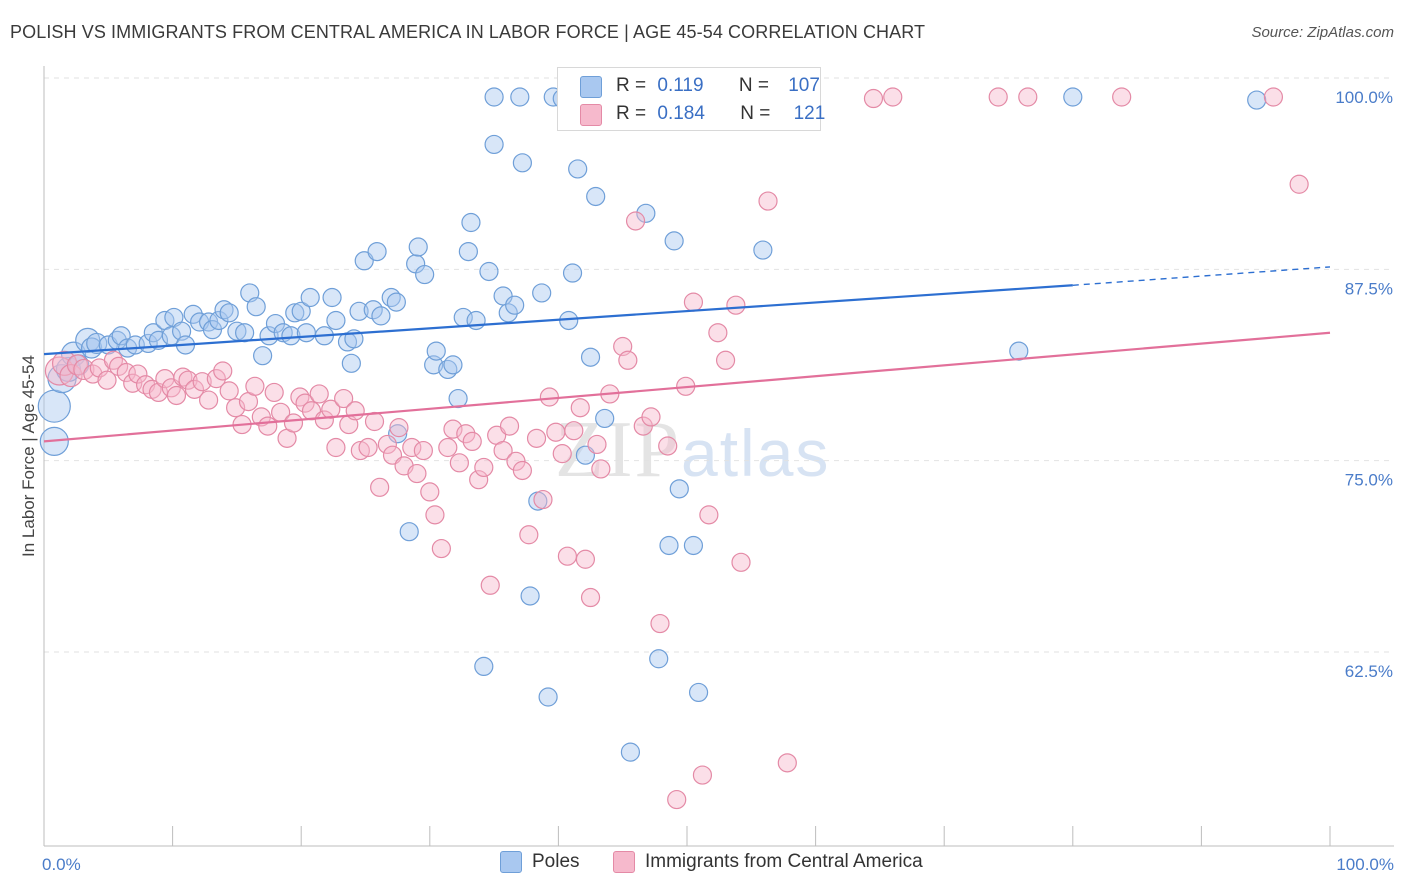 The width and height of the screenshot is (1406, 892). Describe the element at coordinates (809, 113) in the screenshot. I see `legend-n-value: 121` at that location.